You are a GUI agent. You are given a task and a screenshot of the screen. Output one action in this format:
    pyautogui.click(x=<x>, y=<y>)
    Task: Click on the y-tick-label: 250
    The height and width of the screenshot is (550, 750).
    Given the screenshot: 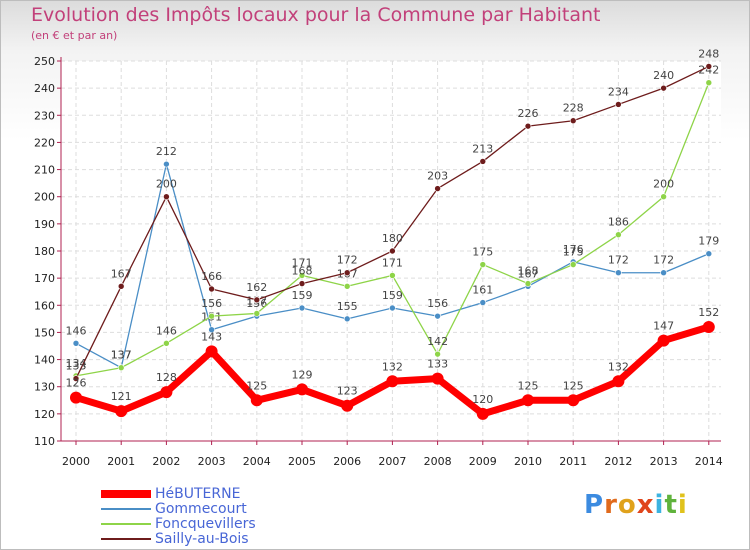 What is the action you would take?
    pyautogui.click(x=44, y=61)
    